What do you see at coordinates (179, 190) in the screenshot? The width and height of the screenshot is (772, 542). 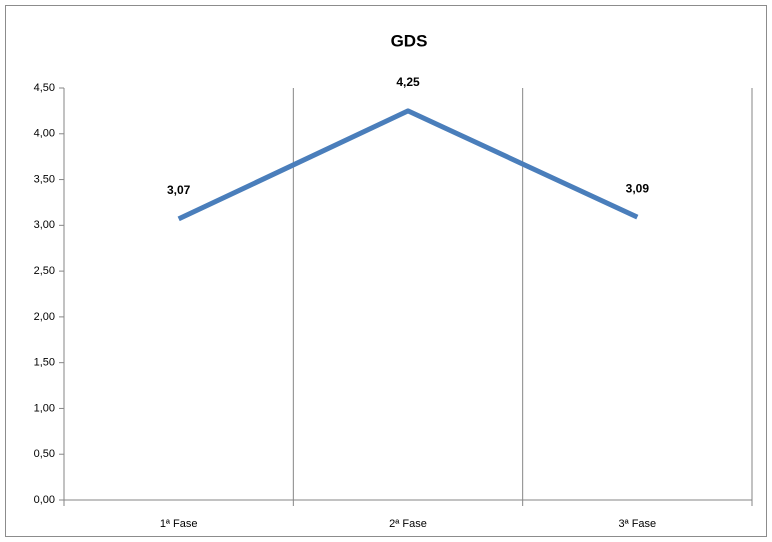 I see `data-label: 3,07` at bounding box center [179, 190].